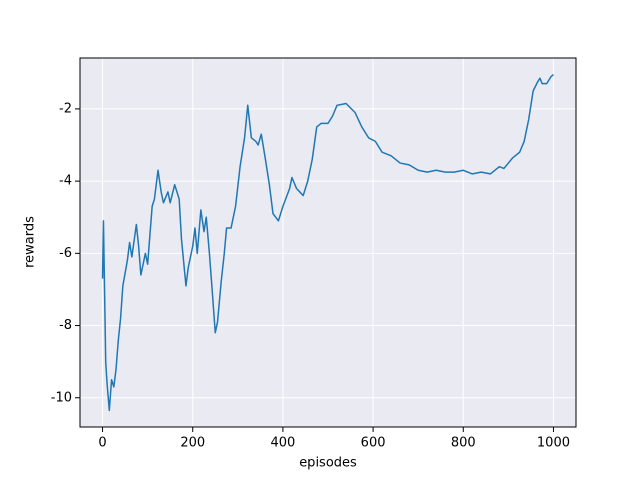 Image resolution: width=640 pixels, height=480 pixels. What do you see at coordinates (373, 443) in the screenshot?
I see `x-tick-label: 600` at bounding box center [373, 443].